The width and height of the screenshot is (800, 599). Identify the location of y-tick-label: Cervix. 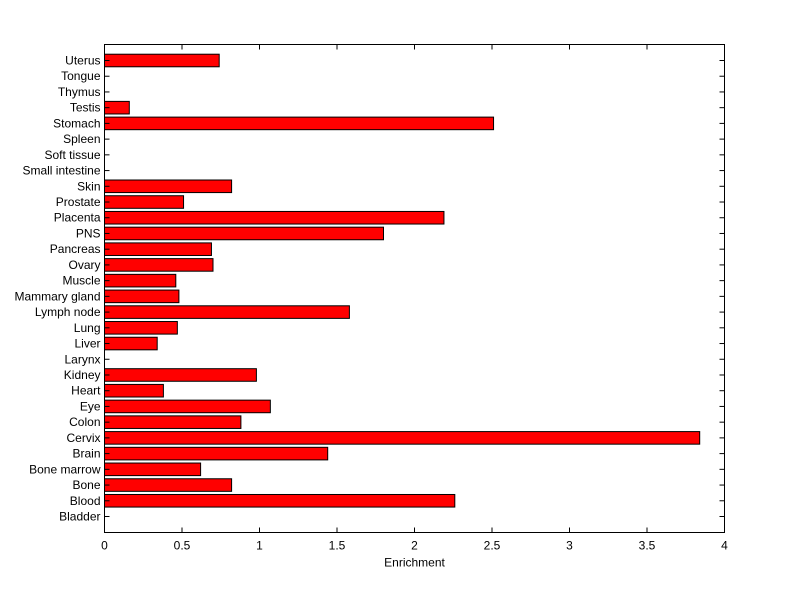
(83, 438).